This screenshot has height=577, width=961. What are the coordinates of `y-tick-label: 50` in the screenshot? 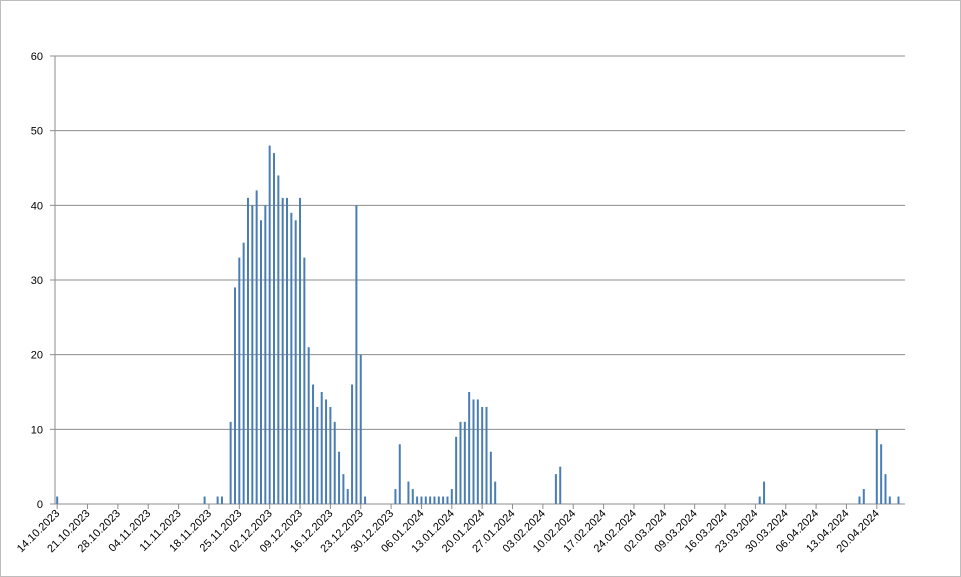 It's located at (37, 132).